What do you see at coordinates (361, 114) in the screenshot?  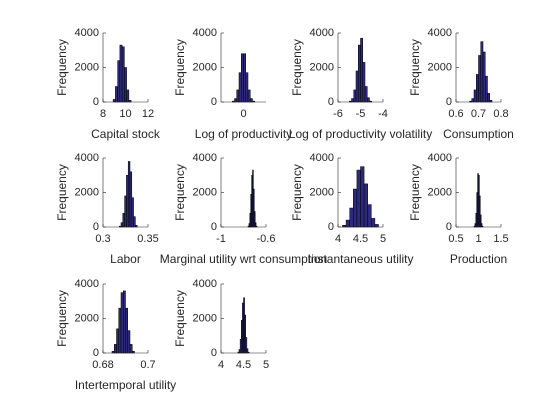 I see `x-tick-label: -5` at bounding box center [361, 114].